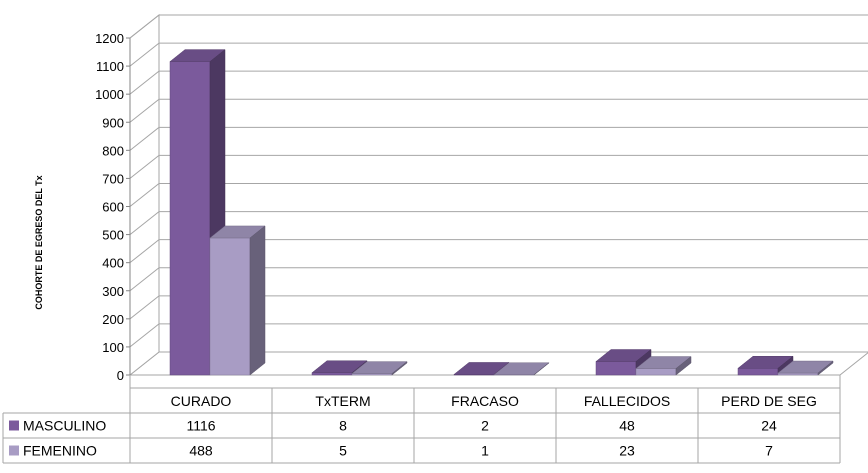 Image resolution: width=868 pixels, height=473 pixels. What do you see at coordinates (485, 426) in the screenshot?
I see `data-value-label: 2` at bounding box center [485, 426].